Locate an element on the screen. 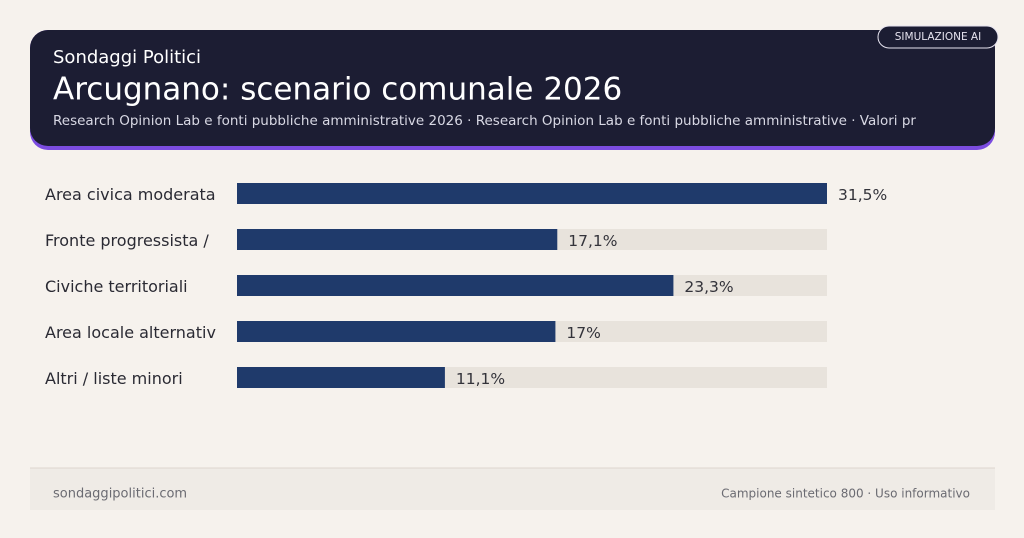  footer-right: Campione sintetico 800 · Uso informativo is located at coordinates (845, 494).